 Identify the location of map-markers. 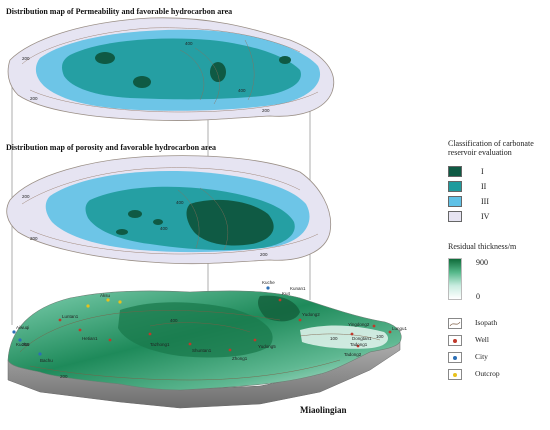
(202, 321).